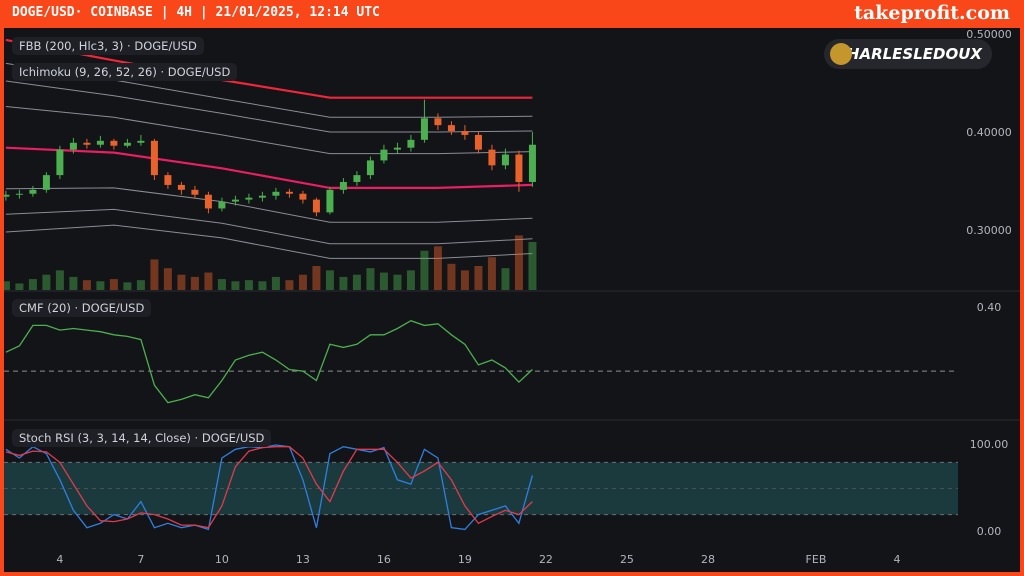  I want to click on x-tick-label: 28, so click(708, 559).